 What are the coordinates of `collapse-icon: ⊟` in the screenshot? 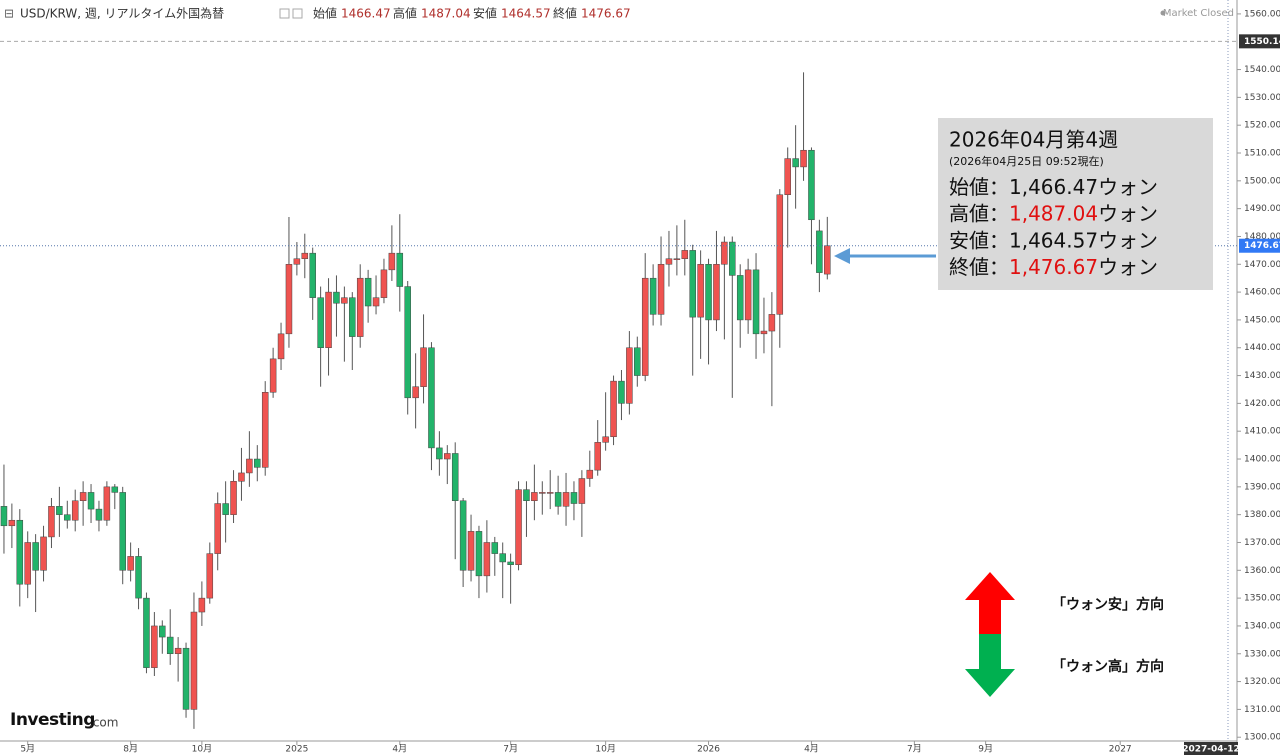 It's located at (9, 14).